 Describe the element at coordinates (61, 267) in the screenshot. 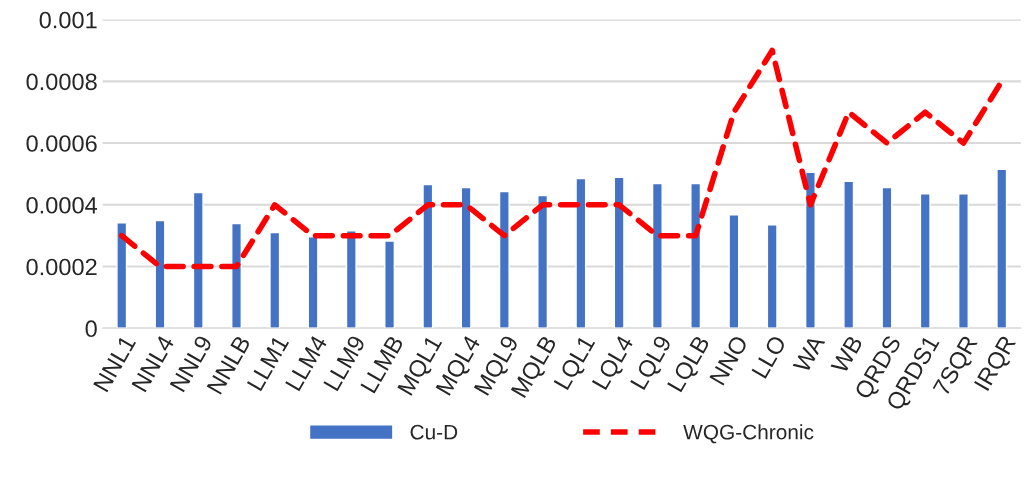

I see `y-tick-label: 0.0002` at that location.